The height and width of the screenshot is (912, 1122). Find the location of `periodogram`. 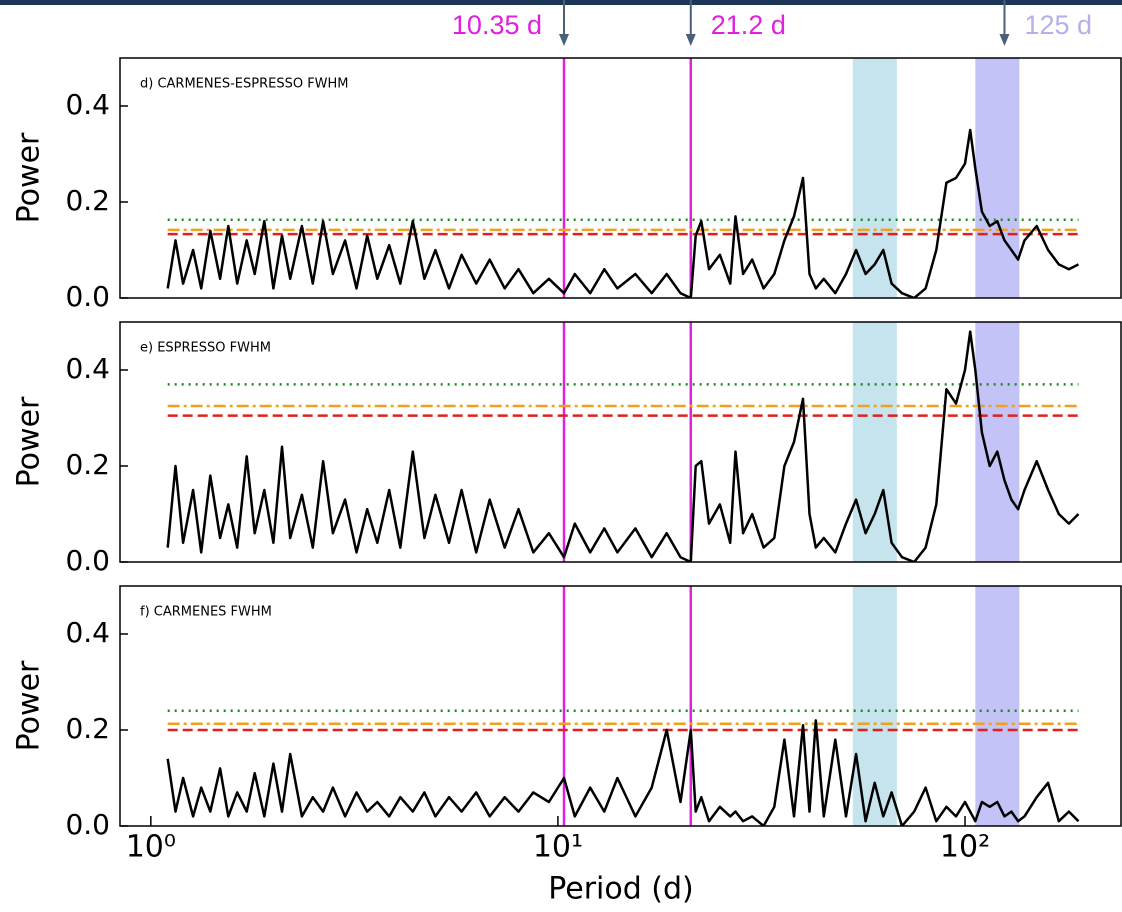

periodogram is located at coordinates (623, 772).